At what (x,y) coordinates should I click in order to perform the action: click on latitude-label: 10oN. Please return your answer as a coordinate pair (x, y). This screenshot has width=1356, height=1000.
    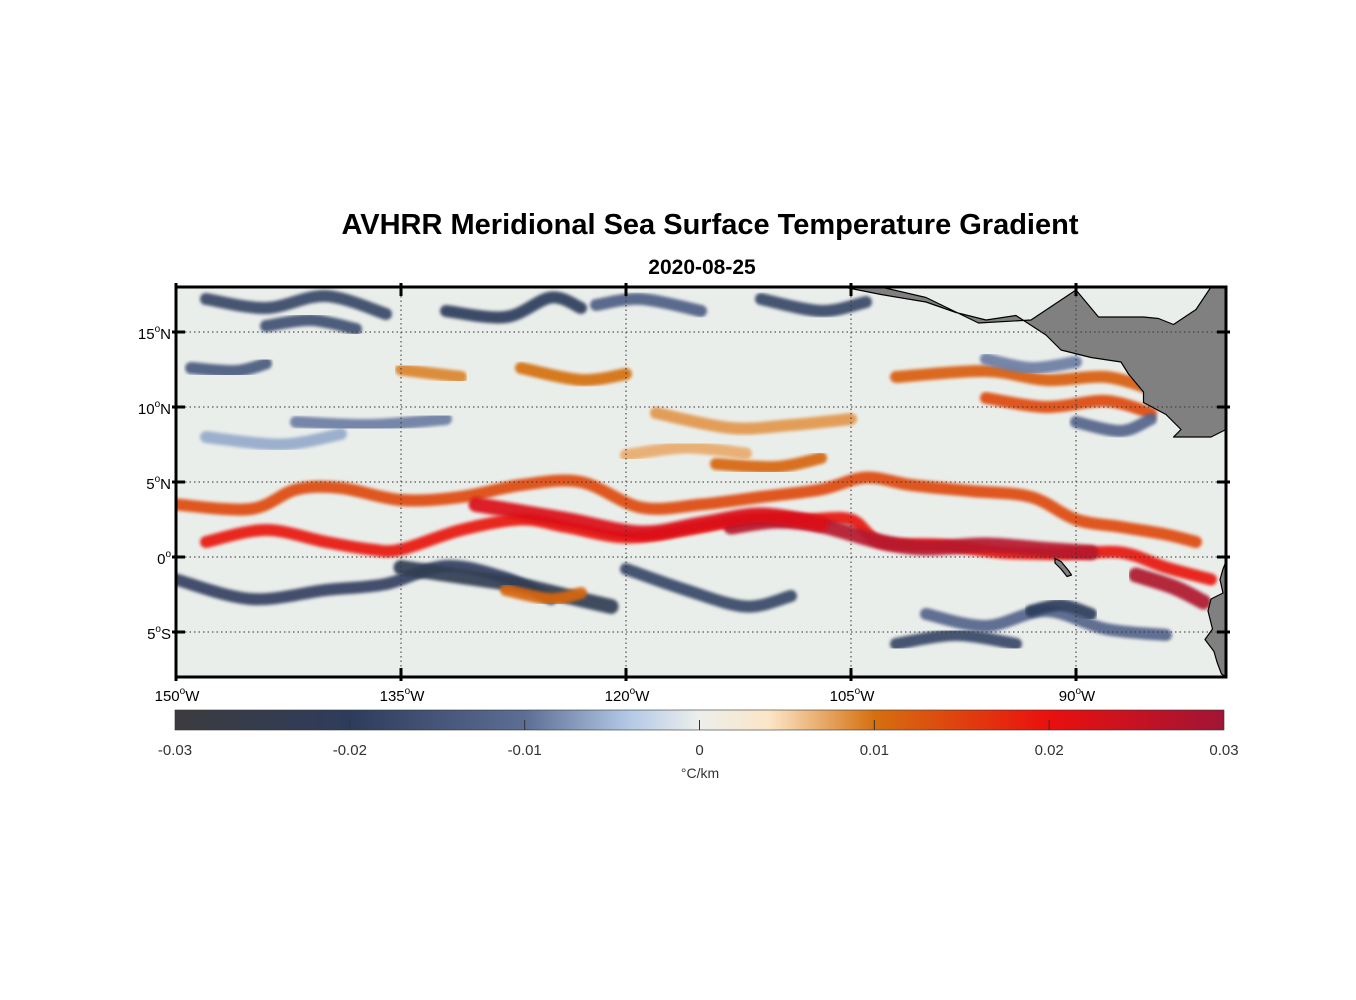
    Looking at the image, I should click on (154, 408).